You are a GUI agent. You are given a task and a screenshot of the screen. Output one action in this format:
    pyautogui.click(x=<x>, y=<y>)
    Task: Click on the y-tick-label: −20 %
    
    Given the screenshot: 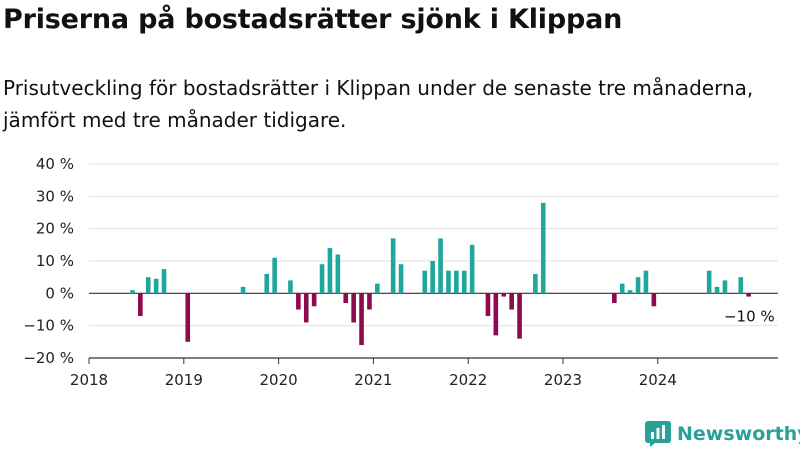 What is the action you would take?
    pyautogui.click(x=48, y=358)
    